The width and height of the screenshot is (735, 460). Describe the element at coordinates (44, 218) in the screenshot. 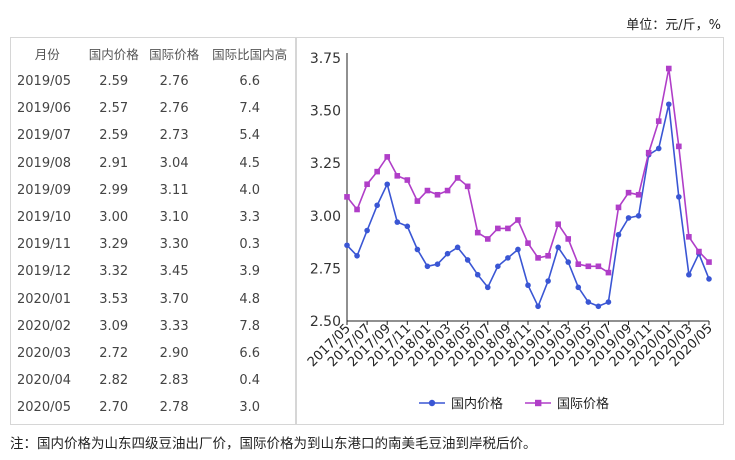

I see `cell-month: 2019/10` at that location.